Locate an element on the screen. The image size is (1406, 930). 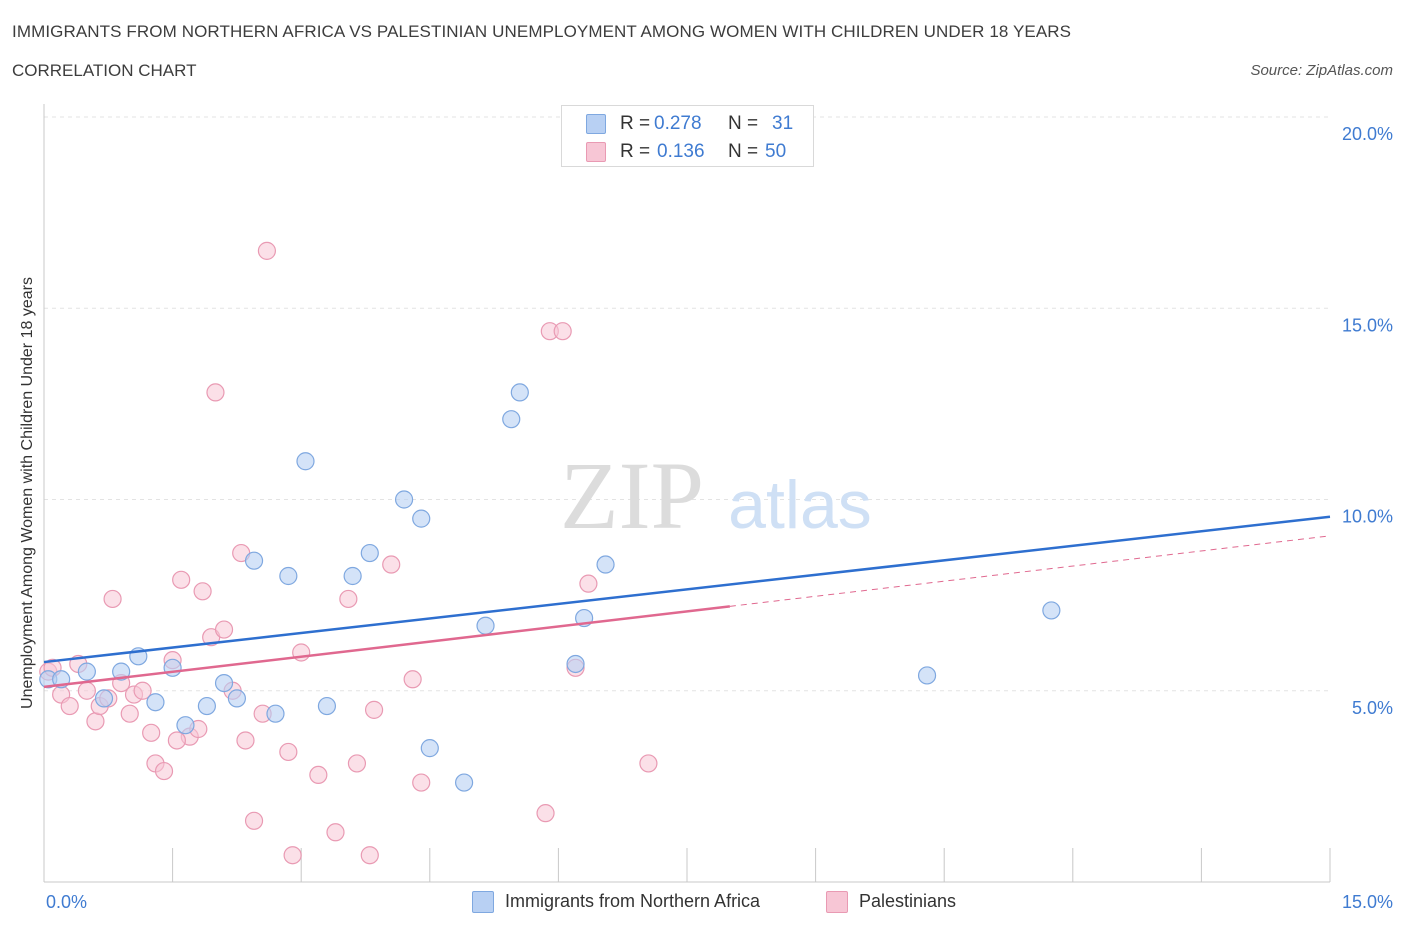
source-label: Source: ZipAtlas.com is located at coordinates (1321, 70).